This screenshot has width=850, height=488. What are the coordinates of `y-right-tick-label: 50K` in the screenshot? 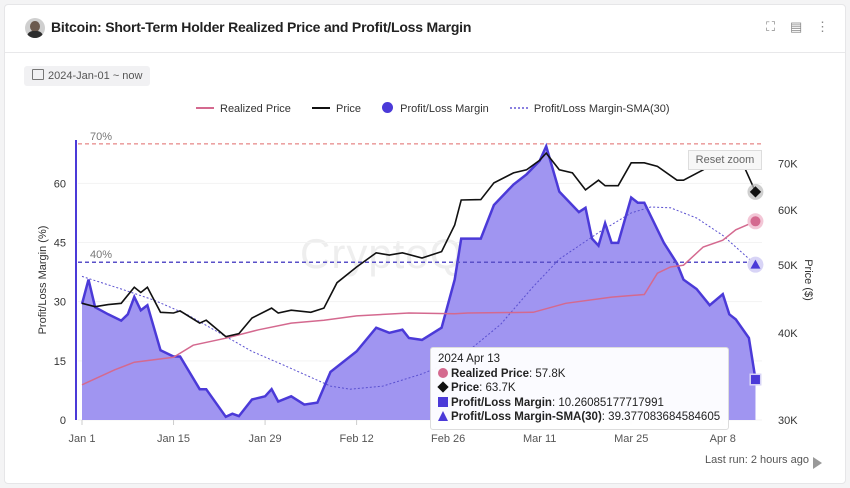 It's located at (788, 266).